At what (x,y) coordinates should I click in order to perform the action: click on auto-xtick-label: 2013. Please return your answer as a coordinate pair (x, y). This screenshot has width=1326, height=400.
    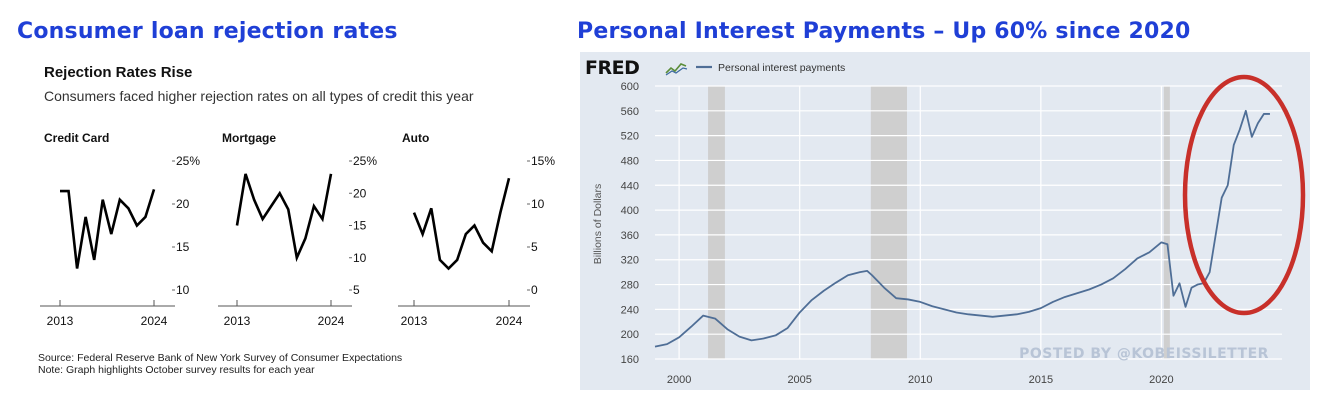
    Looking at the image, I should click on (414, 321).